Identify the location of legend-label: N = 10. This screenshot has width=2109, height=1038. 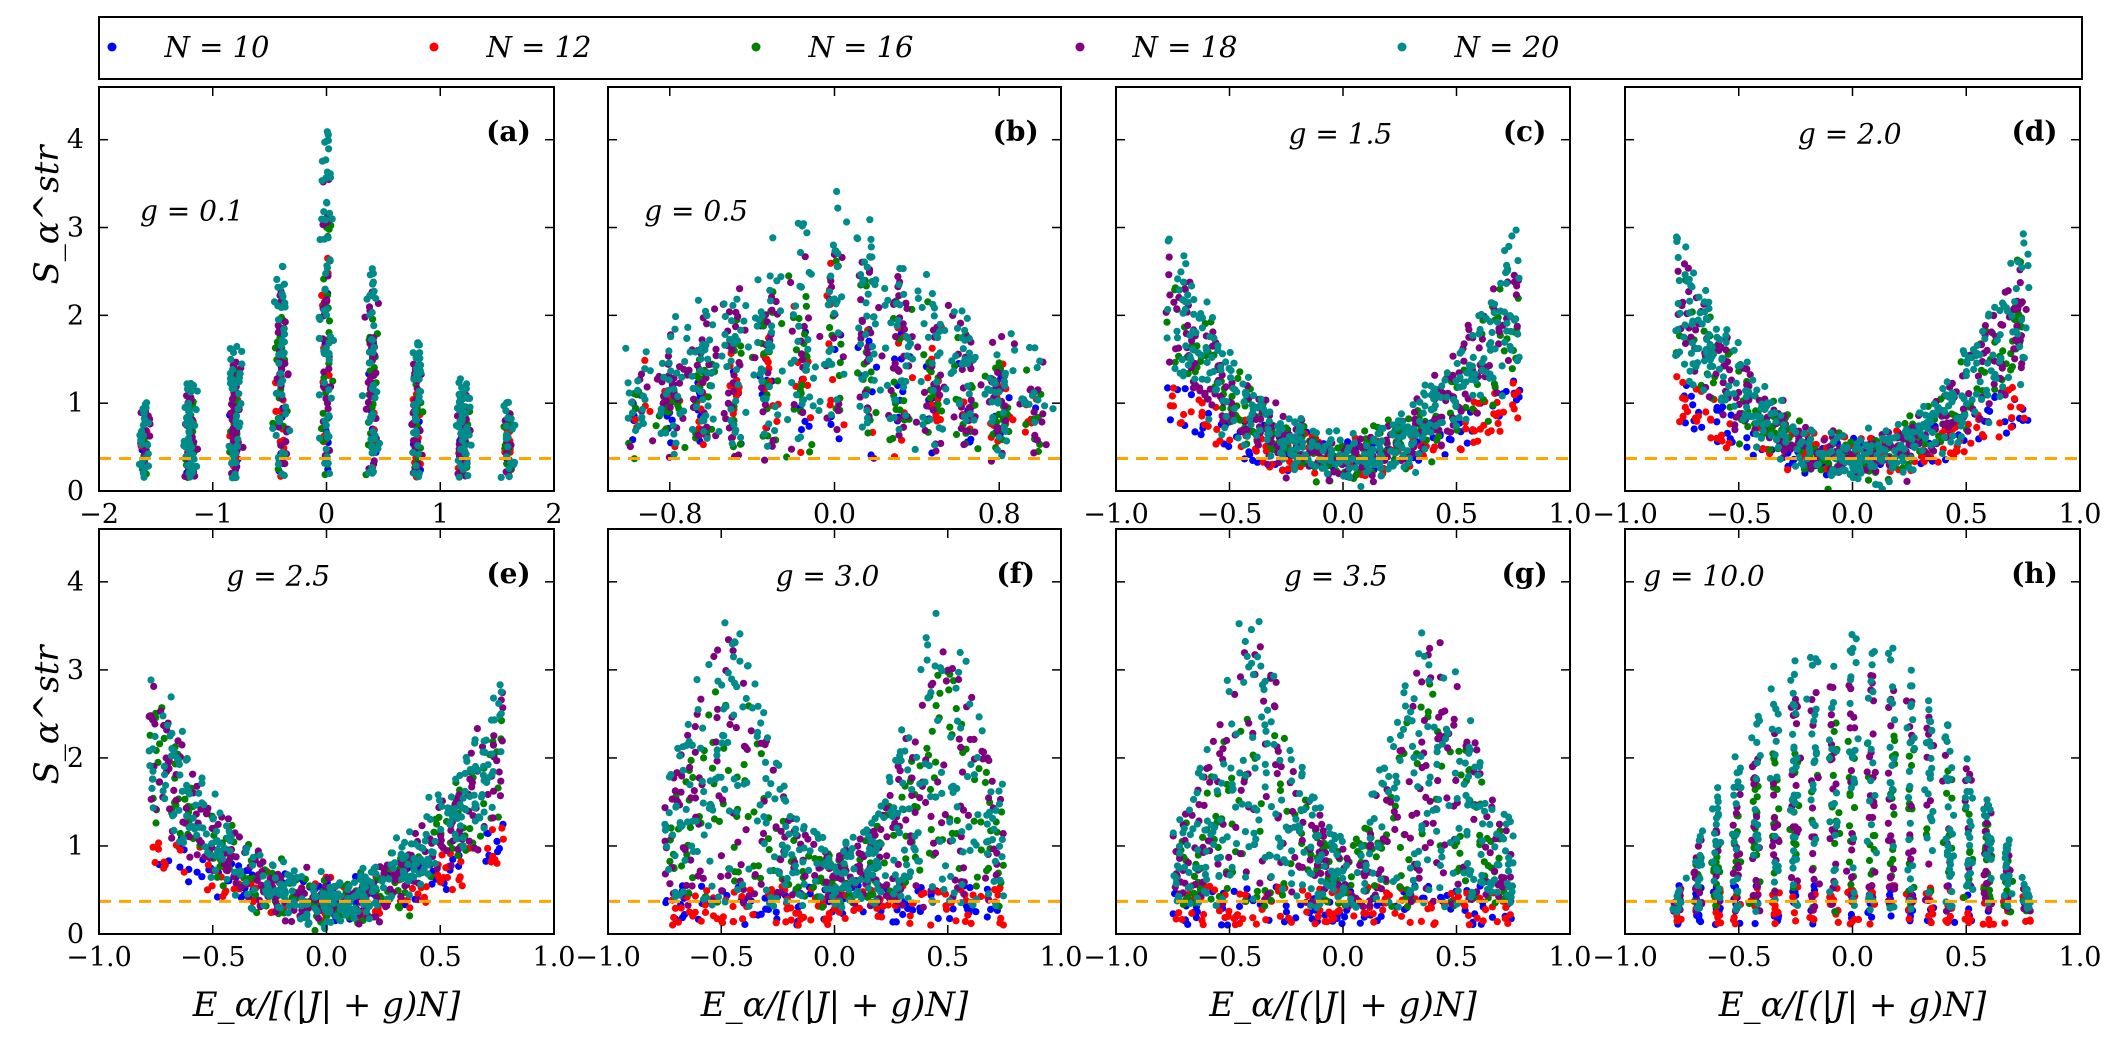
(216, 47).